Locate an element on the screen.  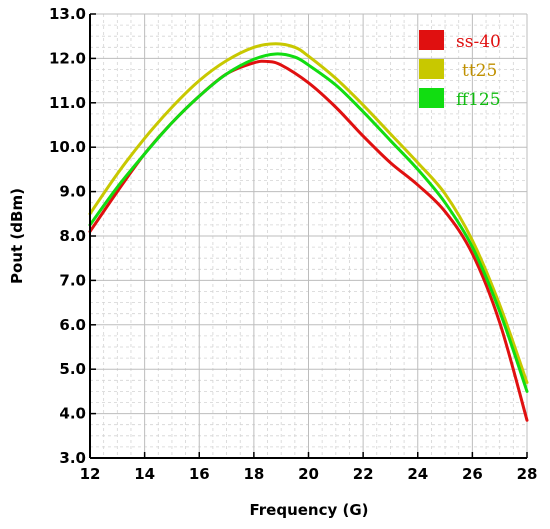
x-axis-title: Frequency (G) is located at coordinates (308, 510).